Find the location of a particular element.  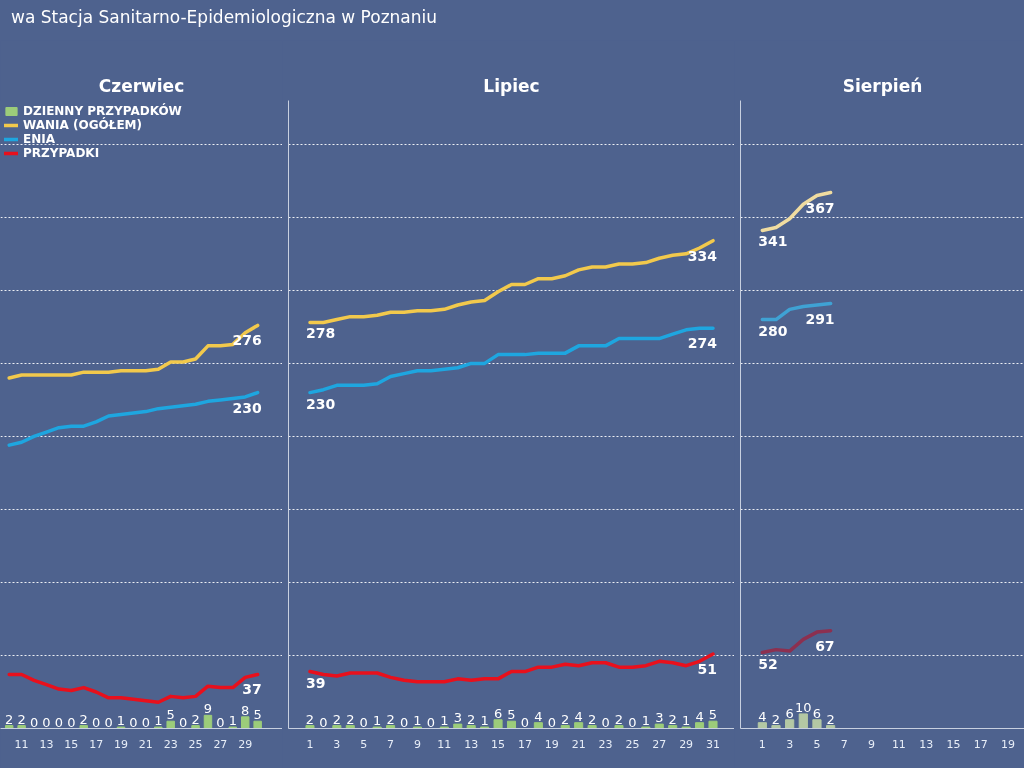

chart-title: Czerwiec is located at coordinates (141, 85).